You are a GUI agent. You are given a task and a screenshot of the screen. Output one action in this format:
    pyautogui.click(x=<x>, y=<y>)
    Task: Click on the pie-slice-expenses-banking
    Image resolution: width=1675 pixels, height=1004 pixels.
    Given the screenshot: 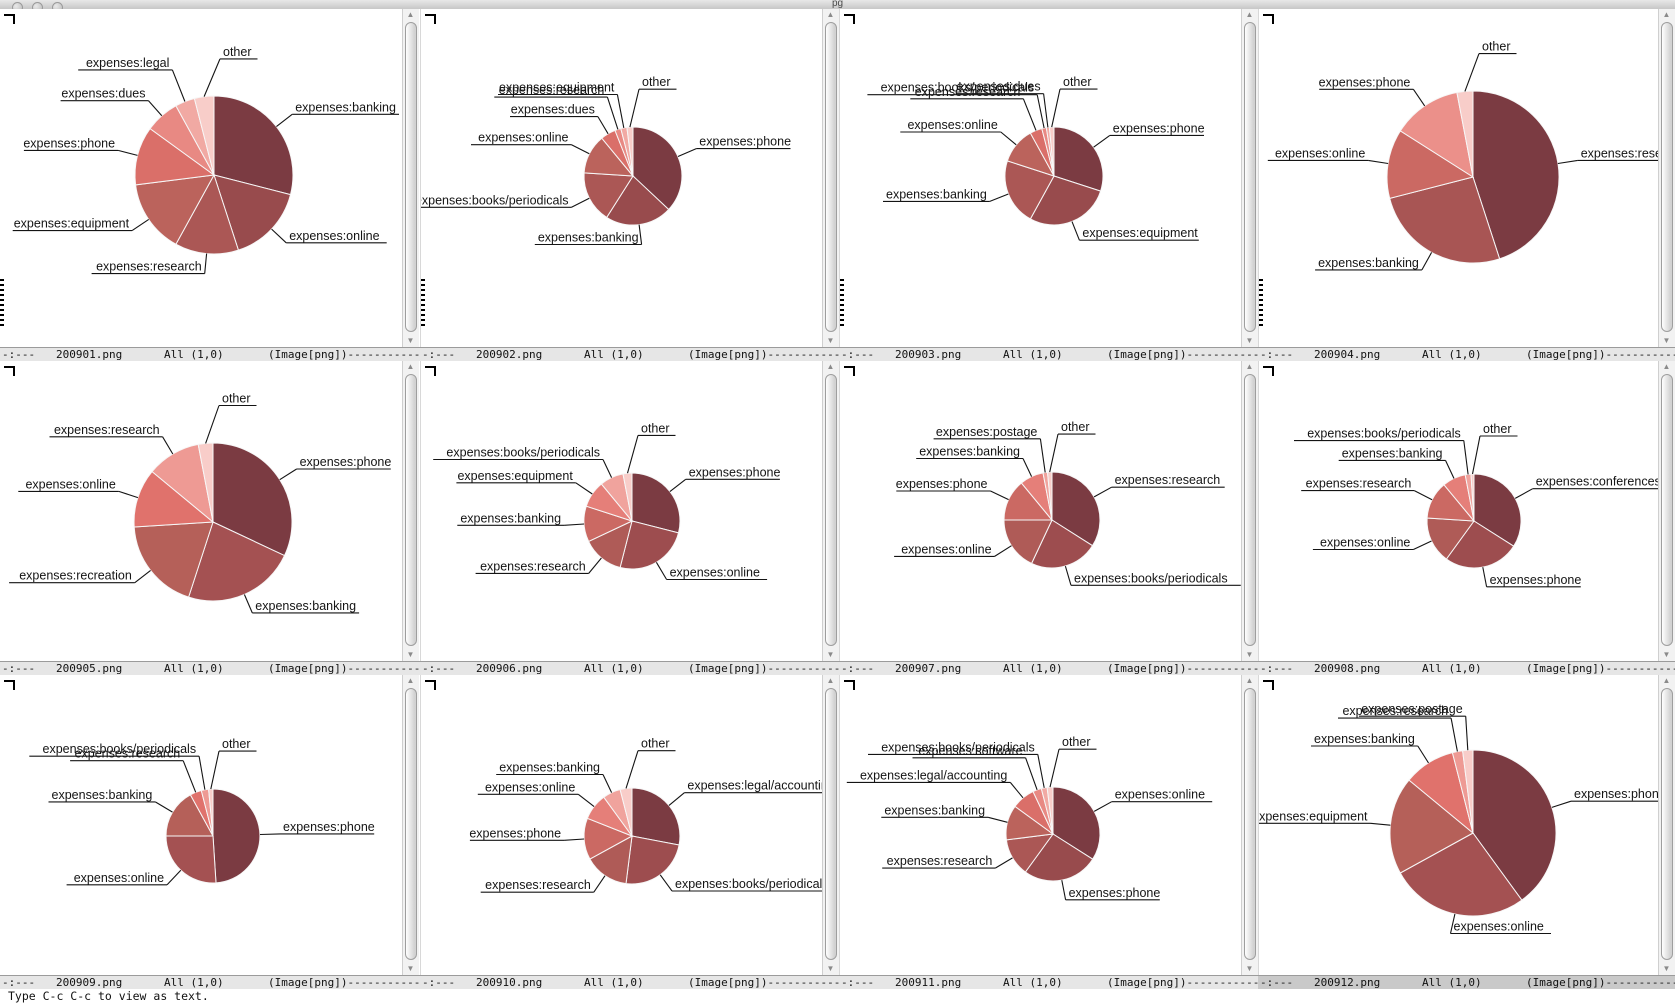 What is the action you would take?
    pyautogui.click(x=1445, y=220)
    